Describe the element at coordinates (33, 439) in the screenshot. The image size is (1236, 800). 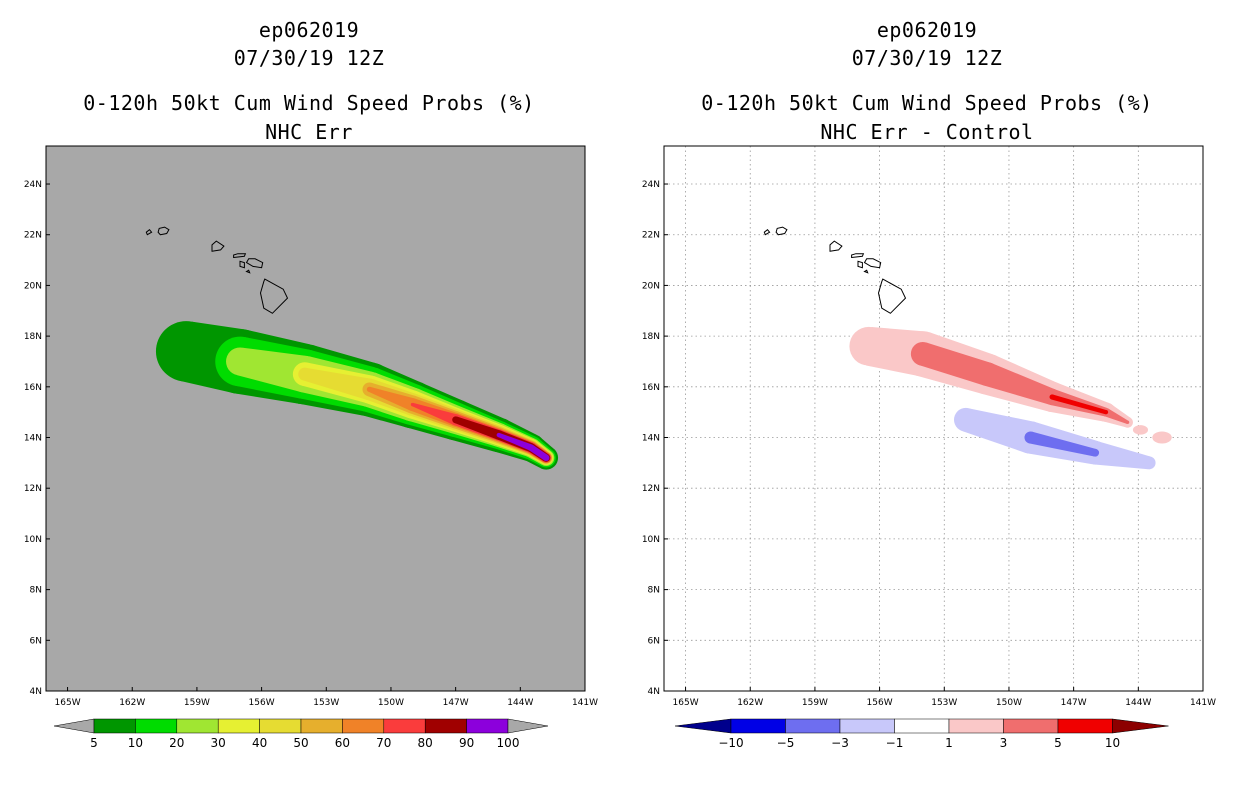
I see `y-tick-label: 14N` at that location.